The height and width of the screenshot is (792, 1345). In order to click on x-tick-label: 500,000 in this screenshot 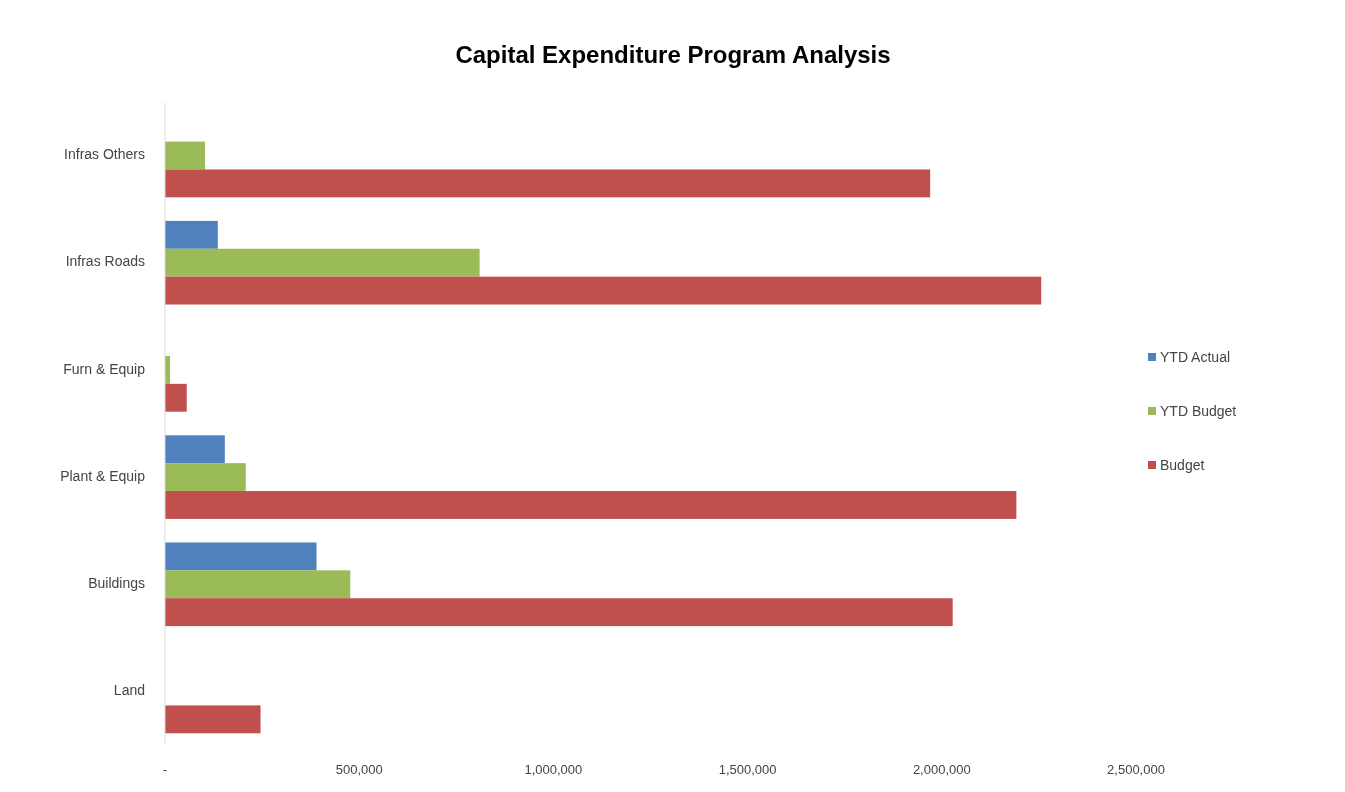, I will do `click(359, 769)`.